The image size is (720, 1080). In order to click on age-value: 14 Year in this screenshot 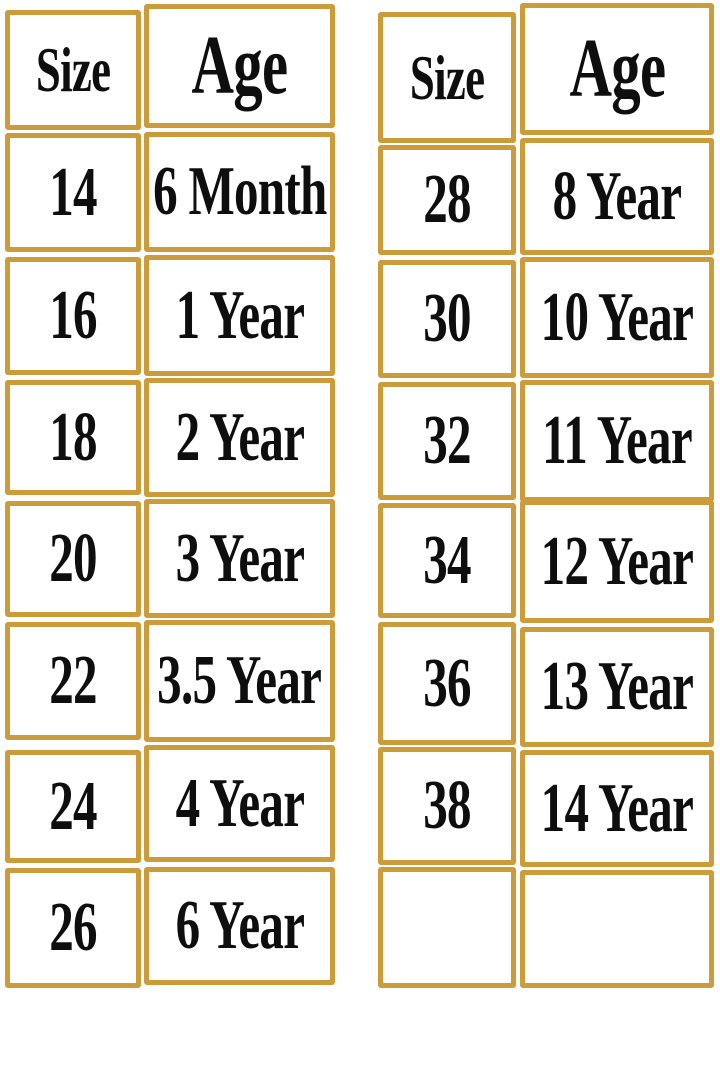, I will do `click(617, 808)`.